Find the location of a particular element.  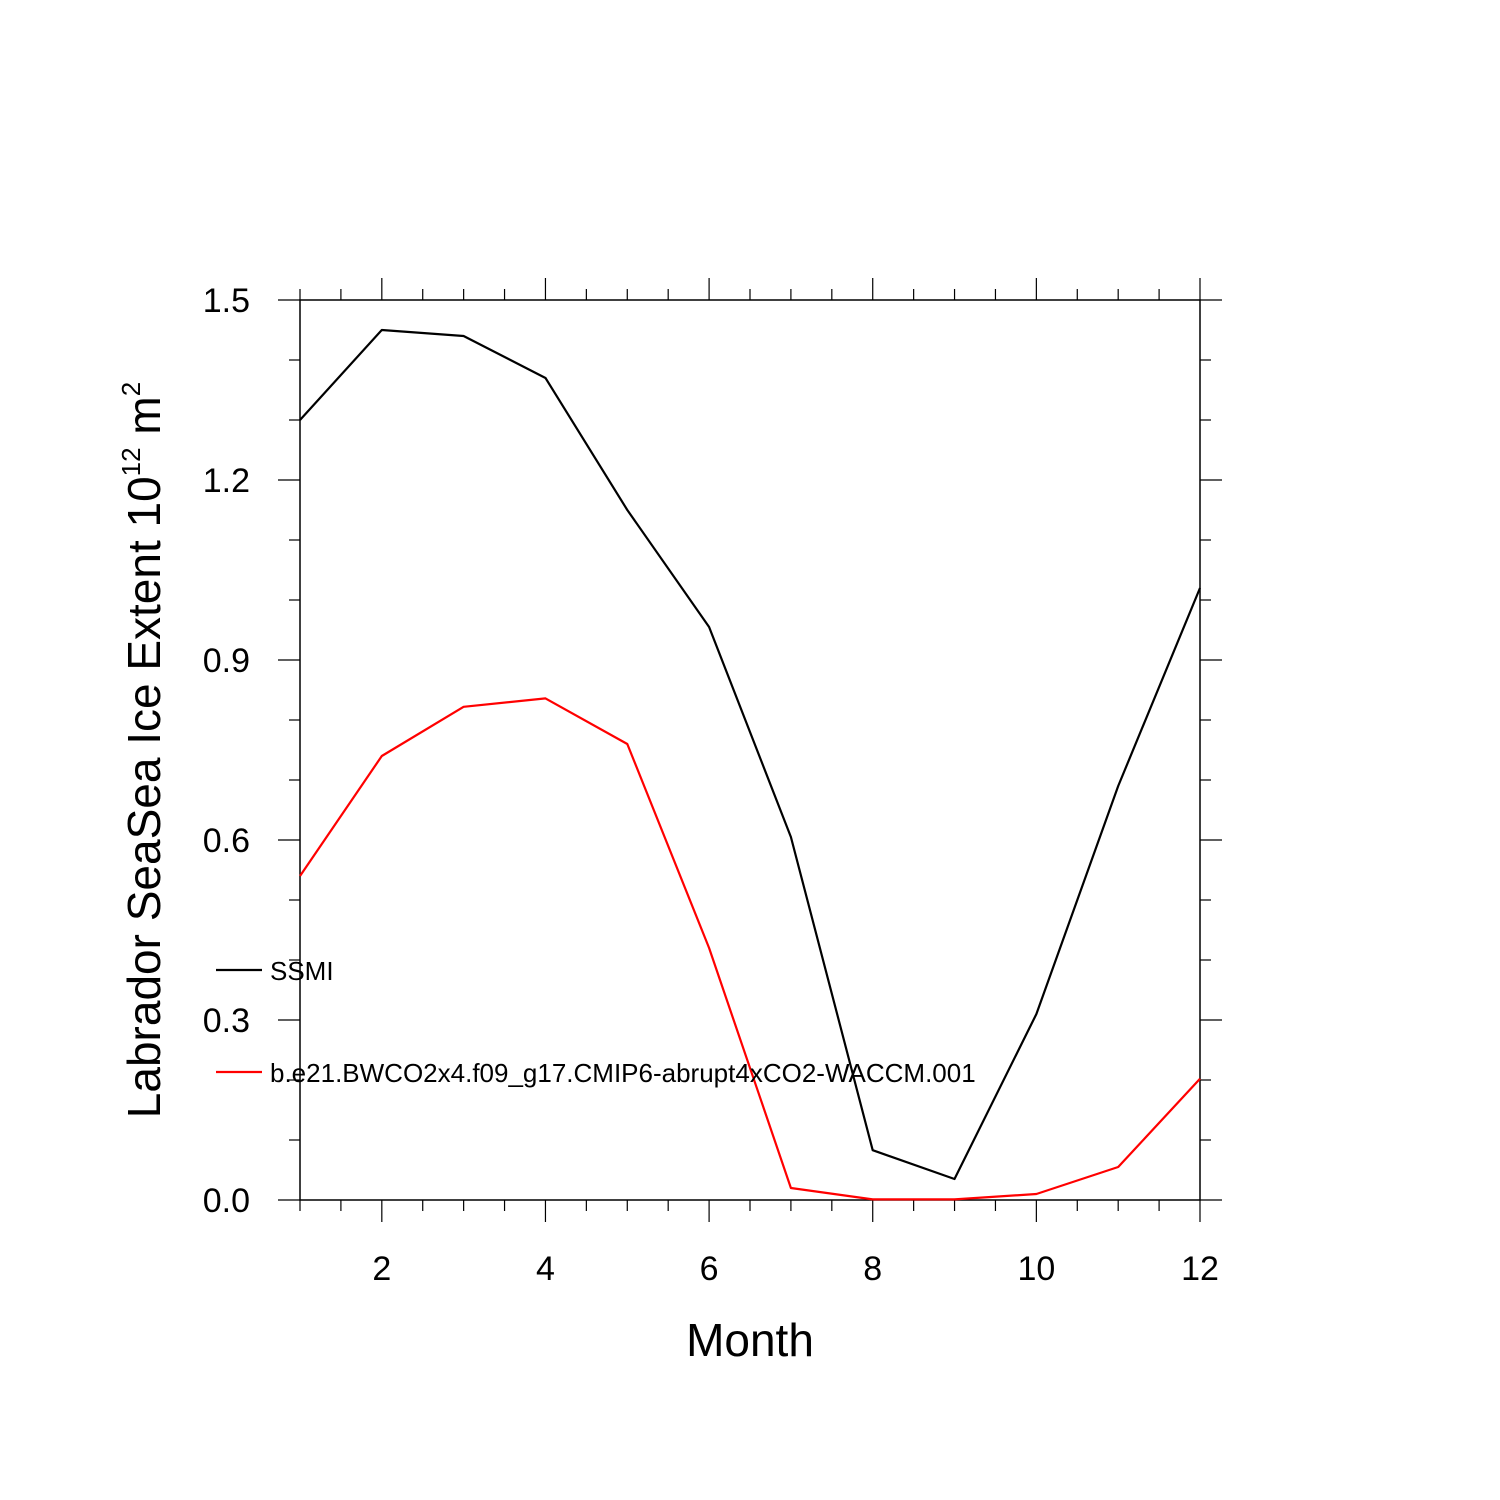

x-tick-label: 8 is located at coordinates (872, 1269).